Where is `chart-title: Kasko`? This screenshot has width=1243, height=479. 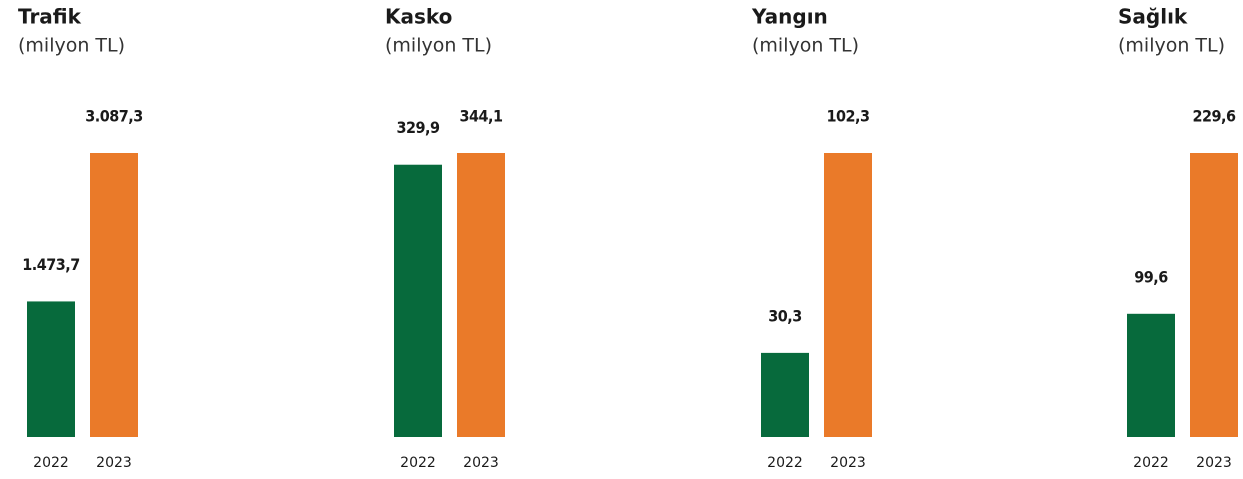
chart-title: Kasko is located at coordinates (418, 17).